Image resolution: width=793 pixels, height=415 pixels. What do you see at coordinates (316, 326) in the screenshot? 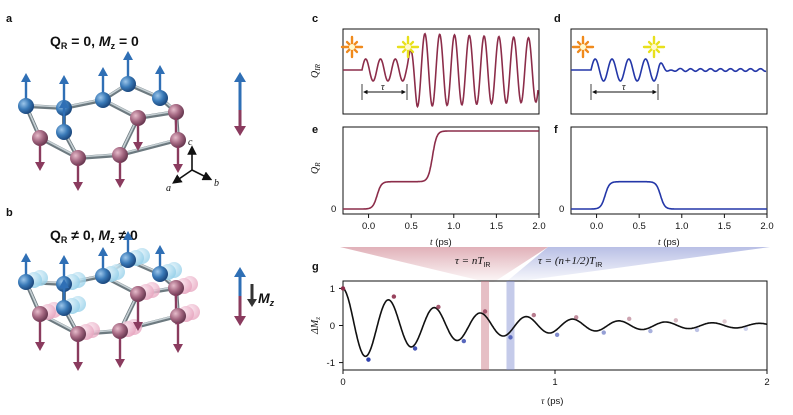
I see `panel-g-ylabel: ΔMz` at bounding box center [316, 326].